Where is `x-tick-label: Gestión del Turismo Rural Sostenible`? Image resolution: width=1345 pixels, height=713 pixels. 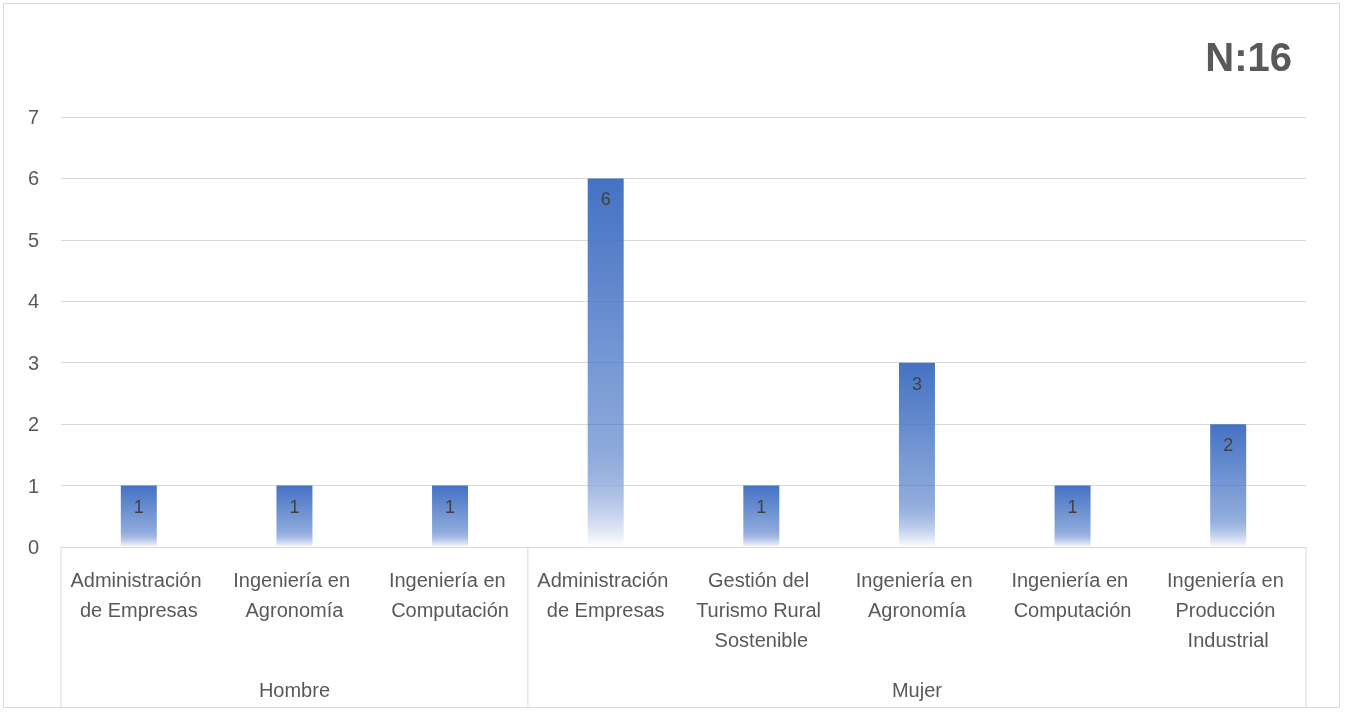
x-tick-label: Gestión del Turismo Rural Sostenible is located at coordinates (761, 610).